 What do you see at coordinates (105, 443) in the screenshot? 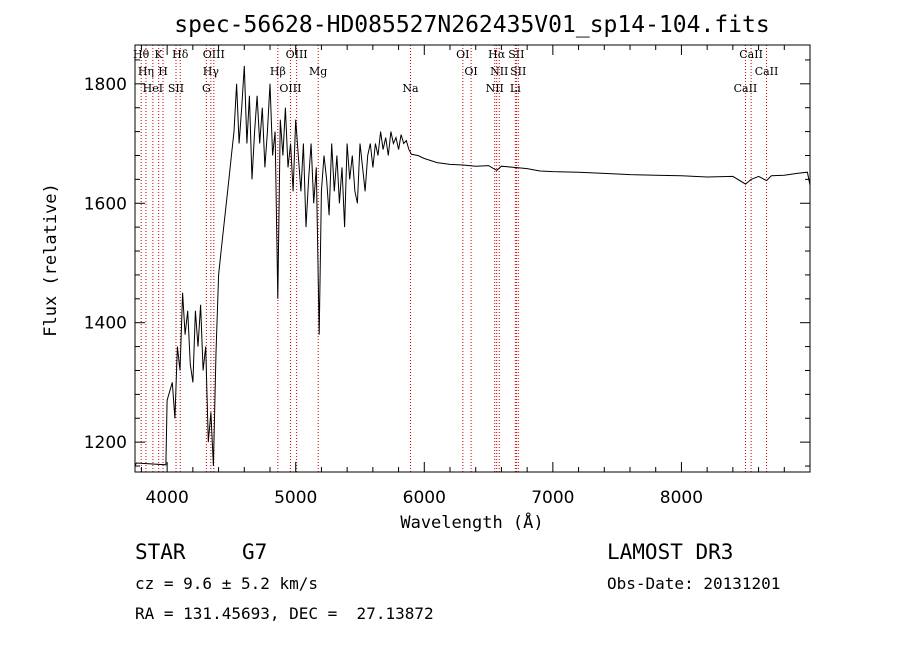
I see `y-tick-label: 1200` at bounding box center [105, 443].